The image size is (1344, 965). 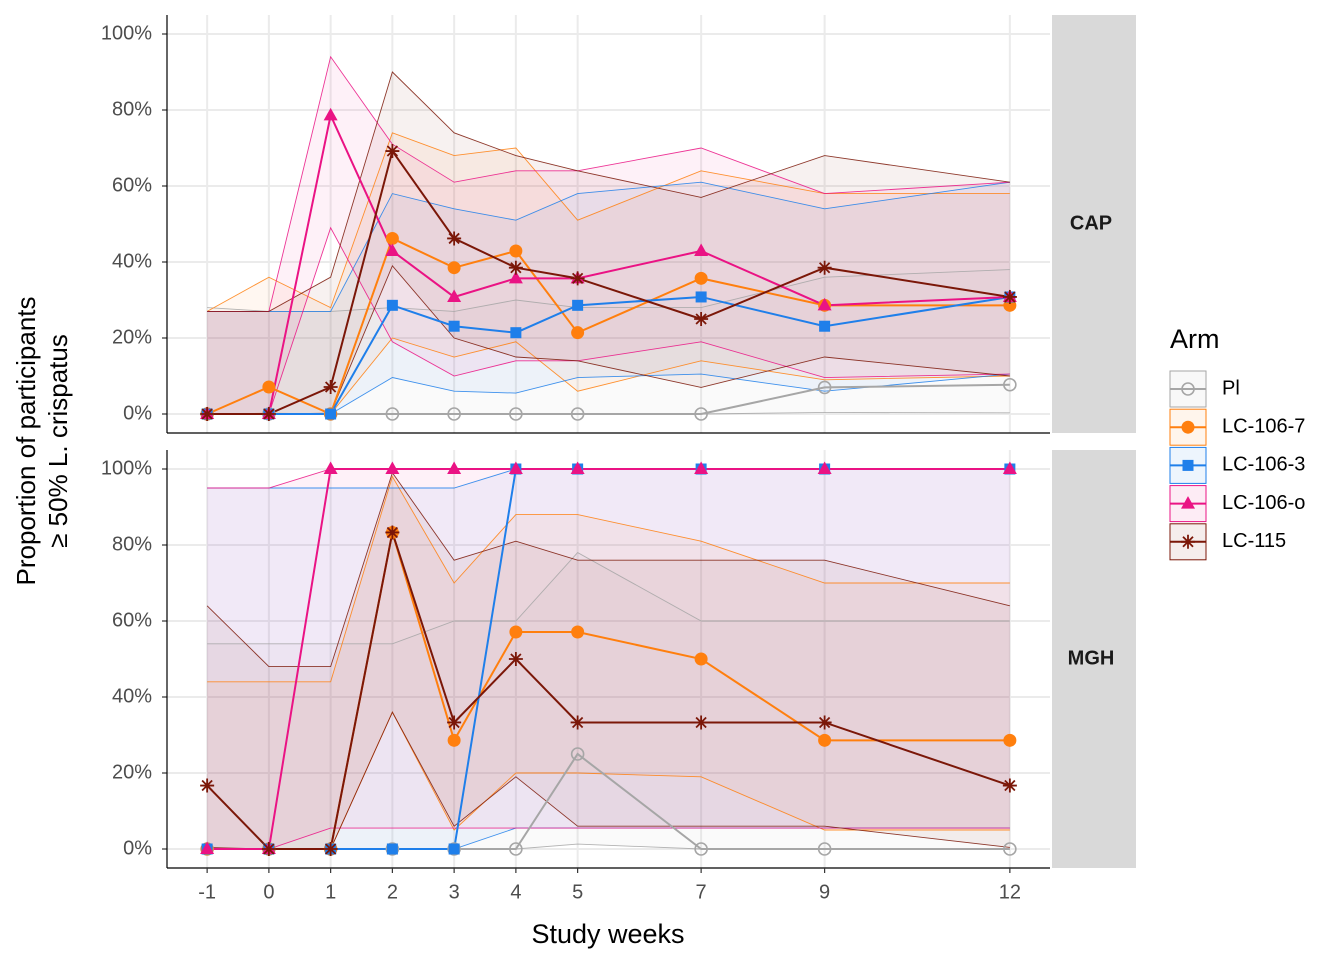 I want to click on x-tick-label: 9, so click(x=824, y=892).